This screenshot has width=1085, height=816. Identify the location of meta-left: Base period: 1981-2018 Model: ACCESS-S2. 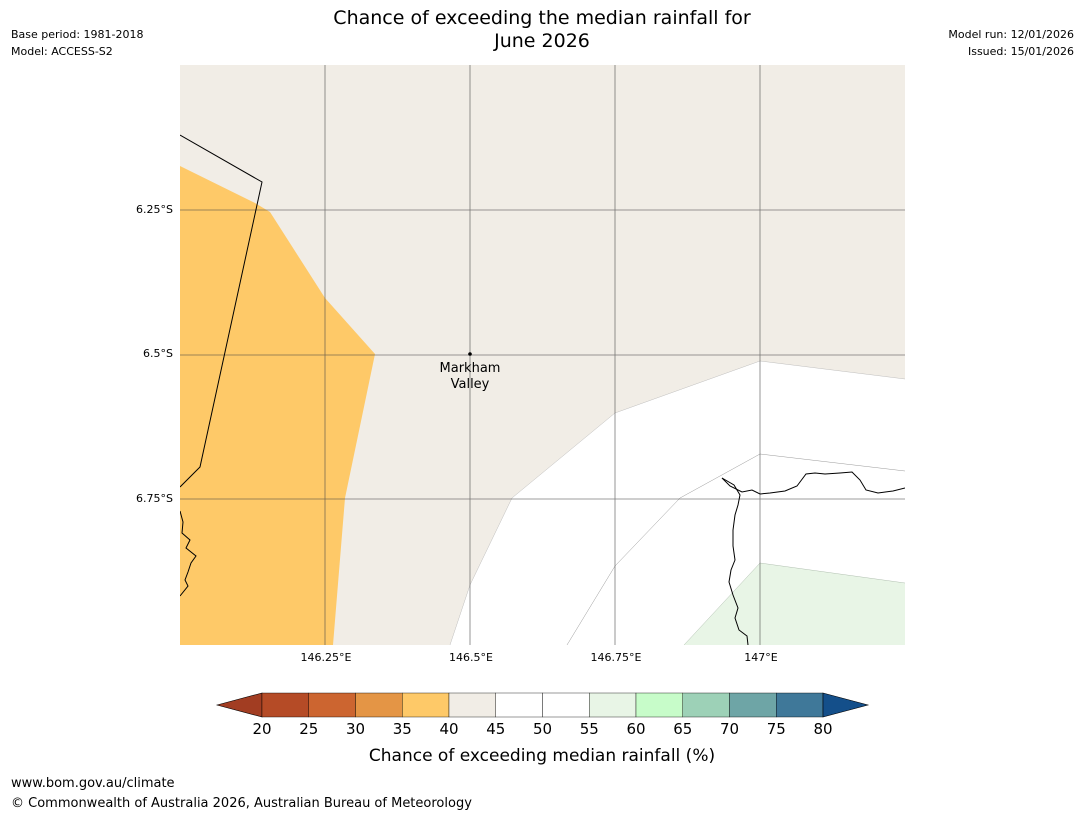
(77, 43).